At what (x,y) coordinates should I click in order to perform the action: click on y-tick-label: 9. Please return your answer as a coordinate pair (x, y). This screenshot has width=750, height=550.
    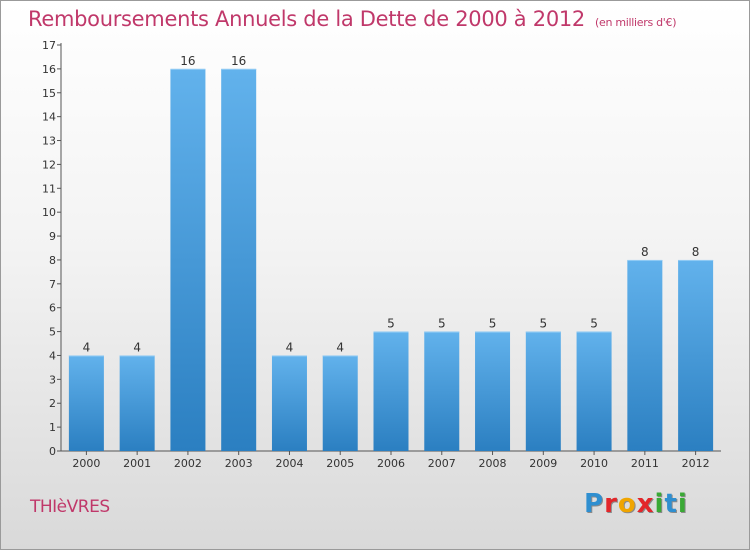
    Looking at the image, I should click on (52, 236).